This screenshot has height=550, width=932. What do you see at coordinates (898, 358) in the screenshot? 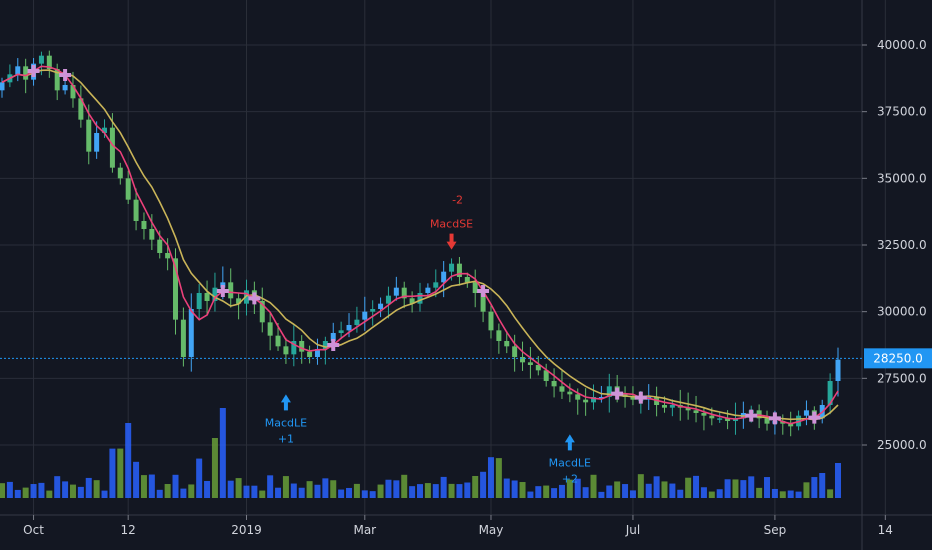
I see `current-price-label: 28250.0` at bounding box center [898, 358].